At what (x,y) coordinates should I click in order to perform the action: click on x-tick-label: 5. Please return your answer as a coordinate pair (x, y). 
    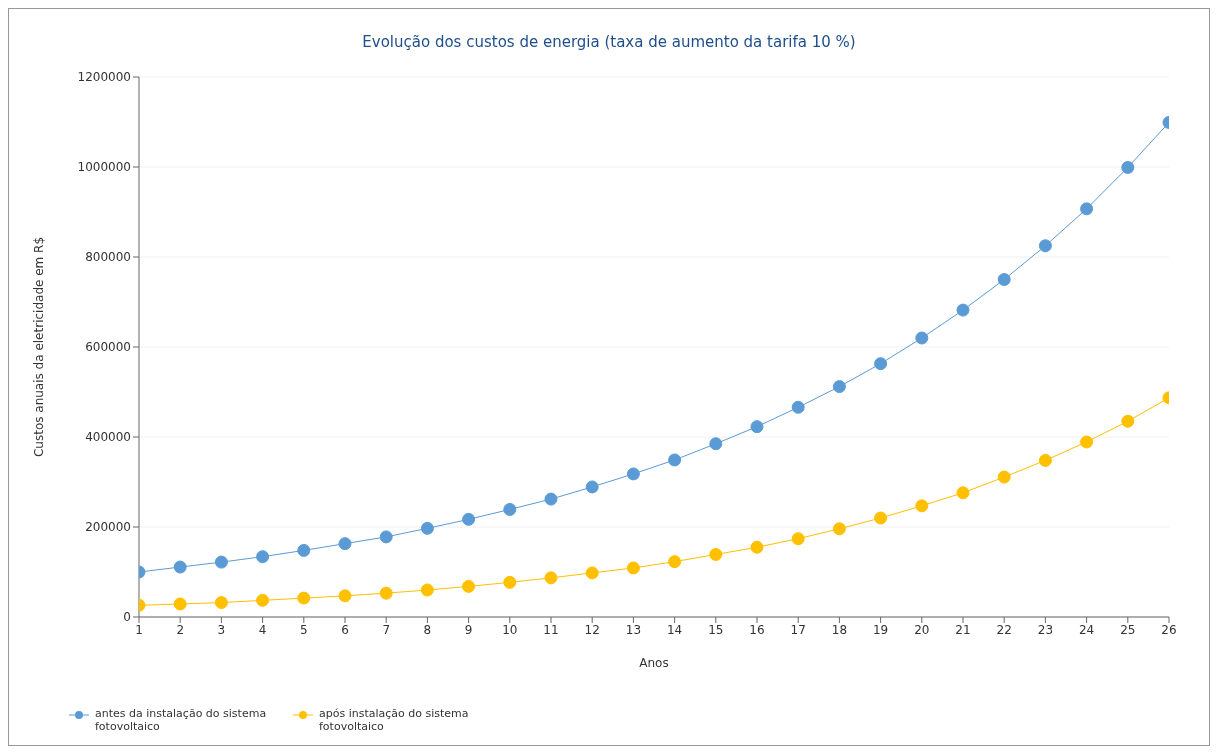
    Looking at the image, I should click on (303, 629).